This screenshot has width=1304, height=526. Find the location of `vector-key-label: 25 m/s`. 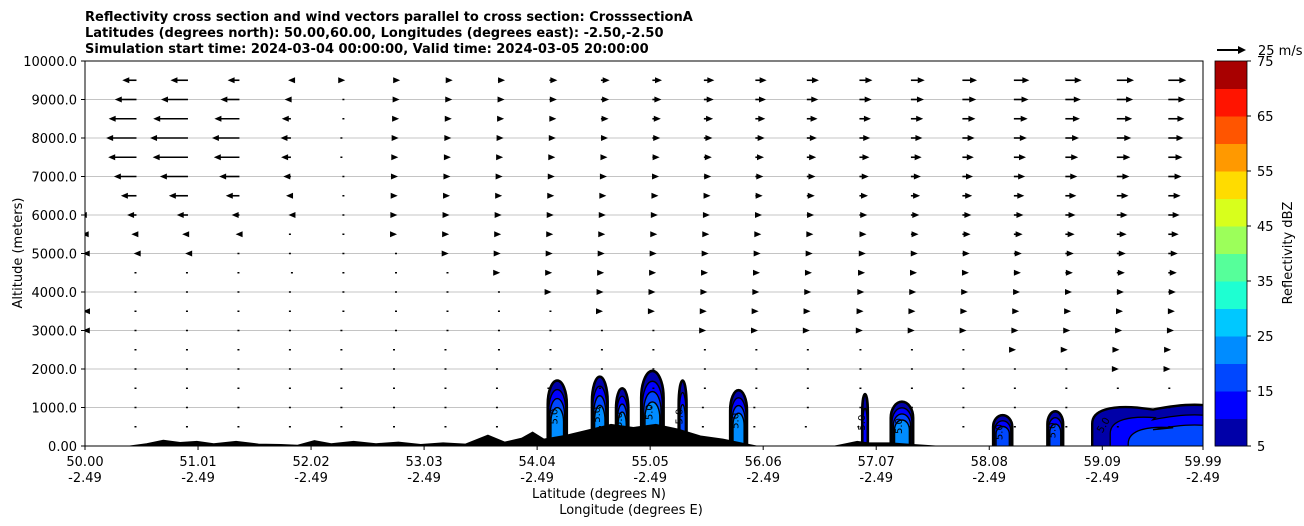

vector-key-label: 25 m/s is located at coordinates (1280, 51).